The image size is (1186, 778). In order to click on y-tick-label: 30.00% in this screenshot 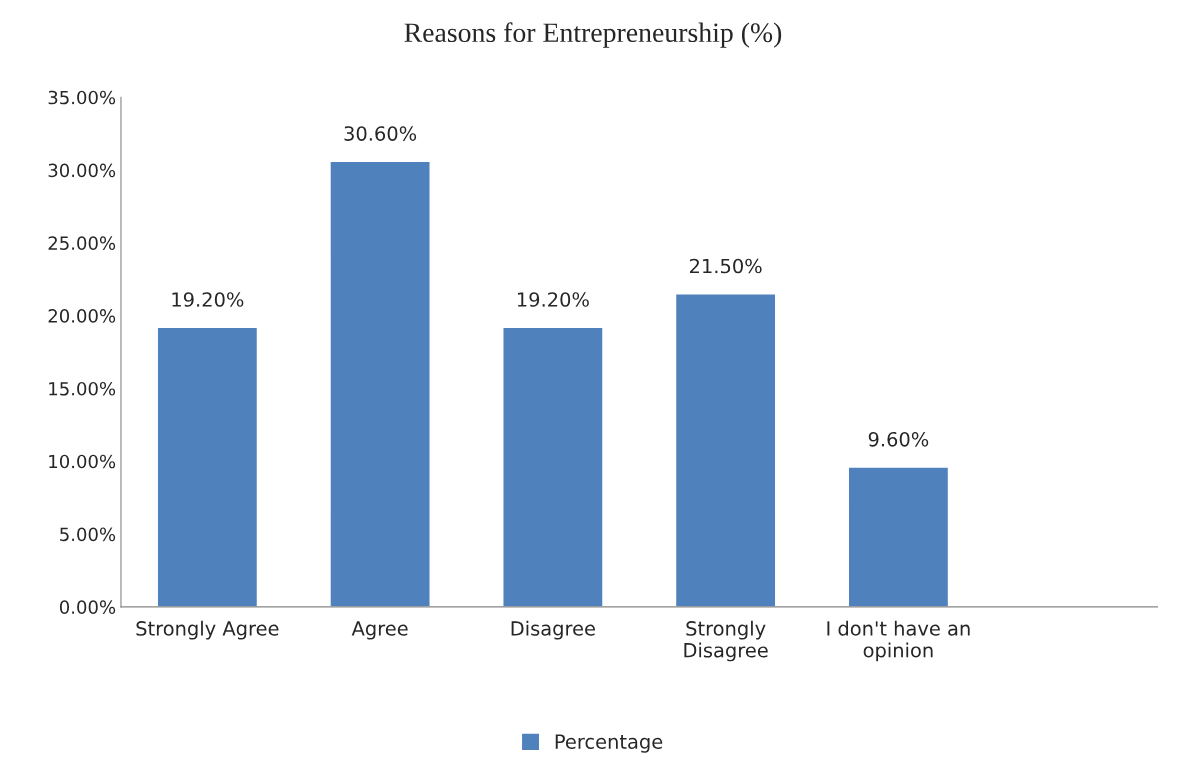, I will do `click(82, 170)`.